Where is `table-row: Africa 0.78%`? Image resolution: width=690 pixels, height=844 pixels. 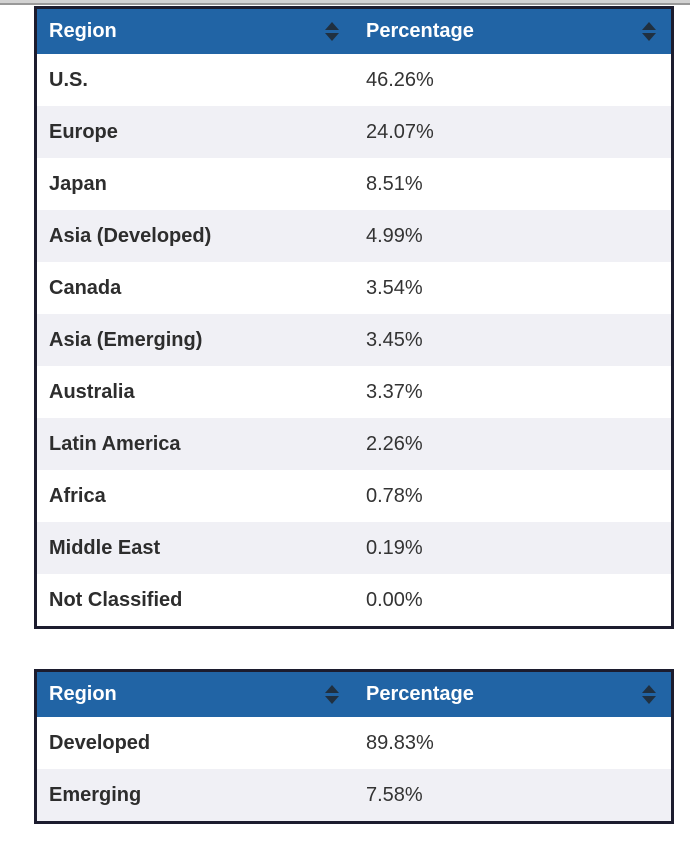 table-row: Africa 0.78% is located at coordinates (354, 496).